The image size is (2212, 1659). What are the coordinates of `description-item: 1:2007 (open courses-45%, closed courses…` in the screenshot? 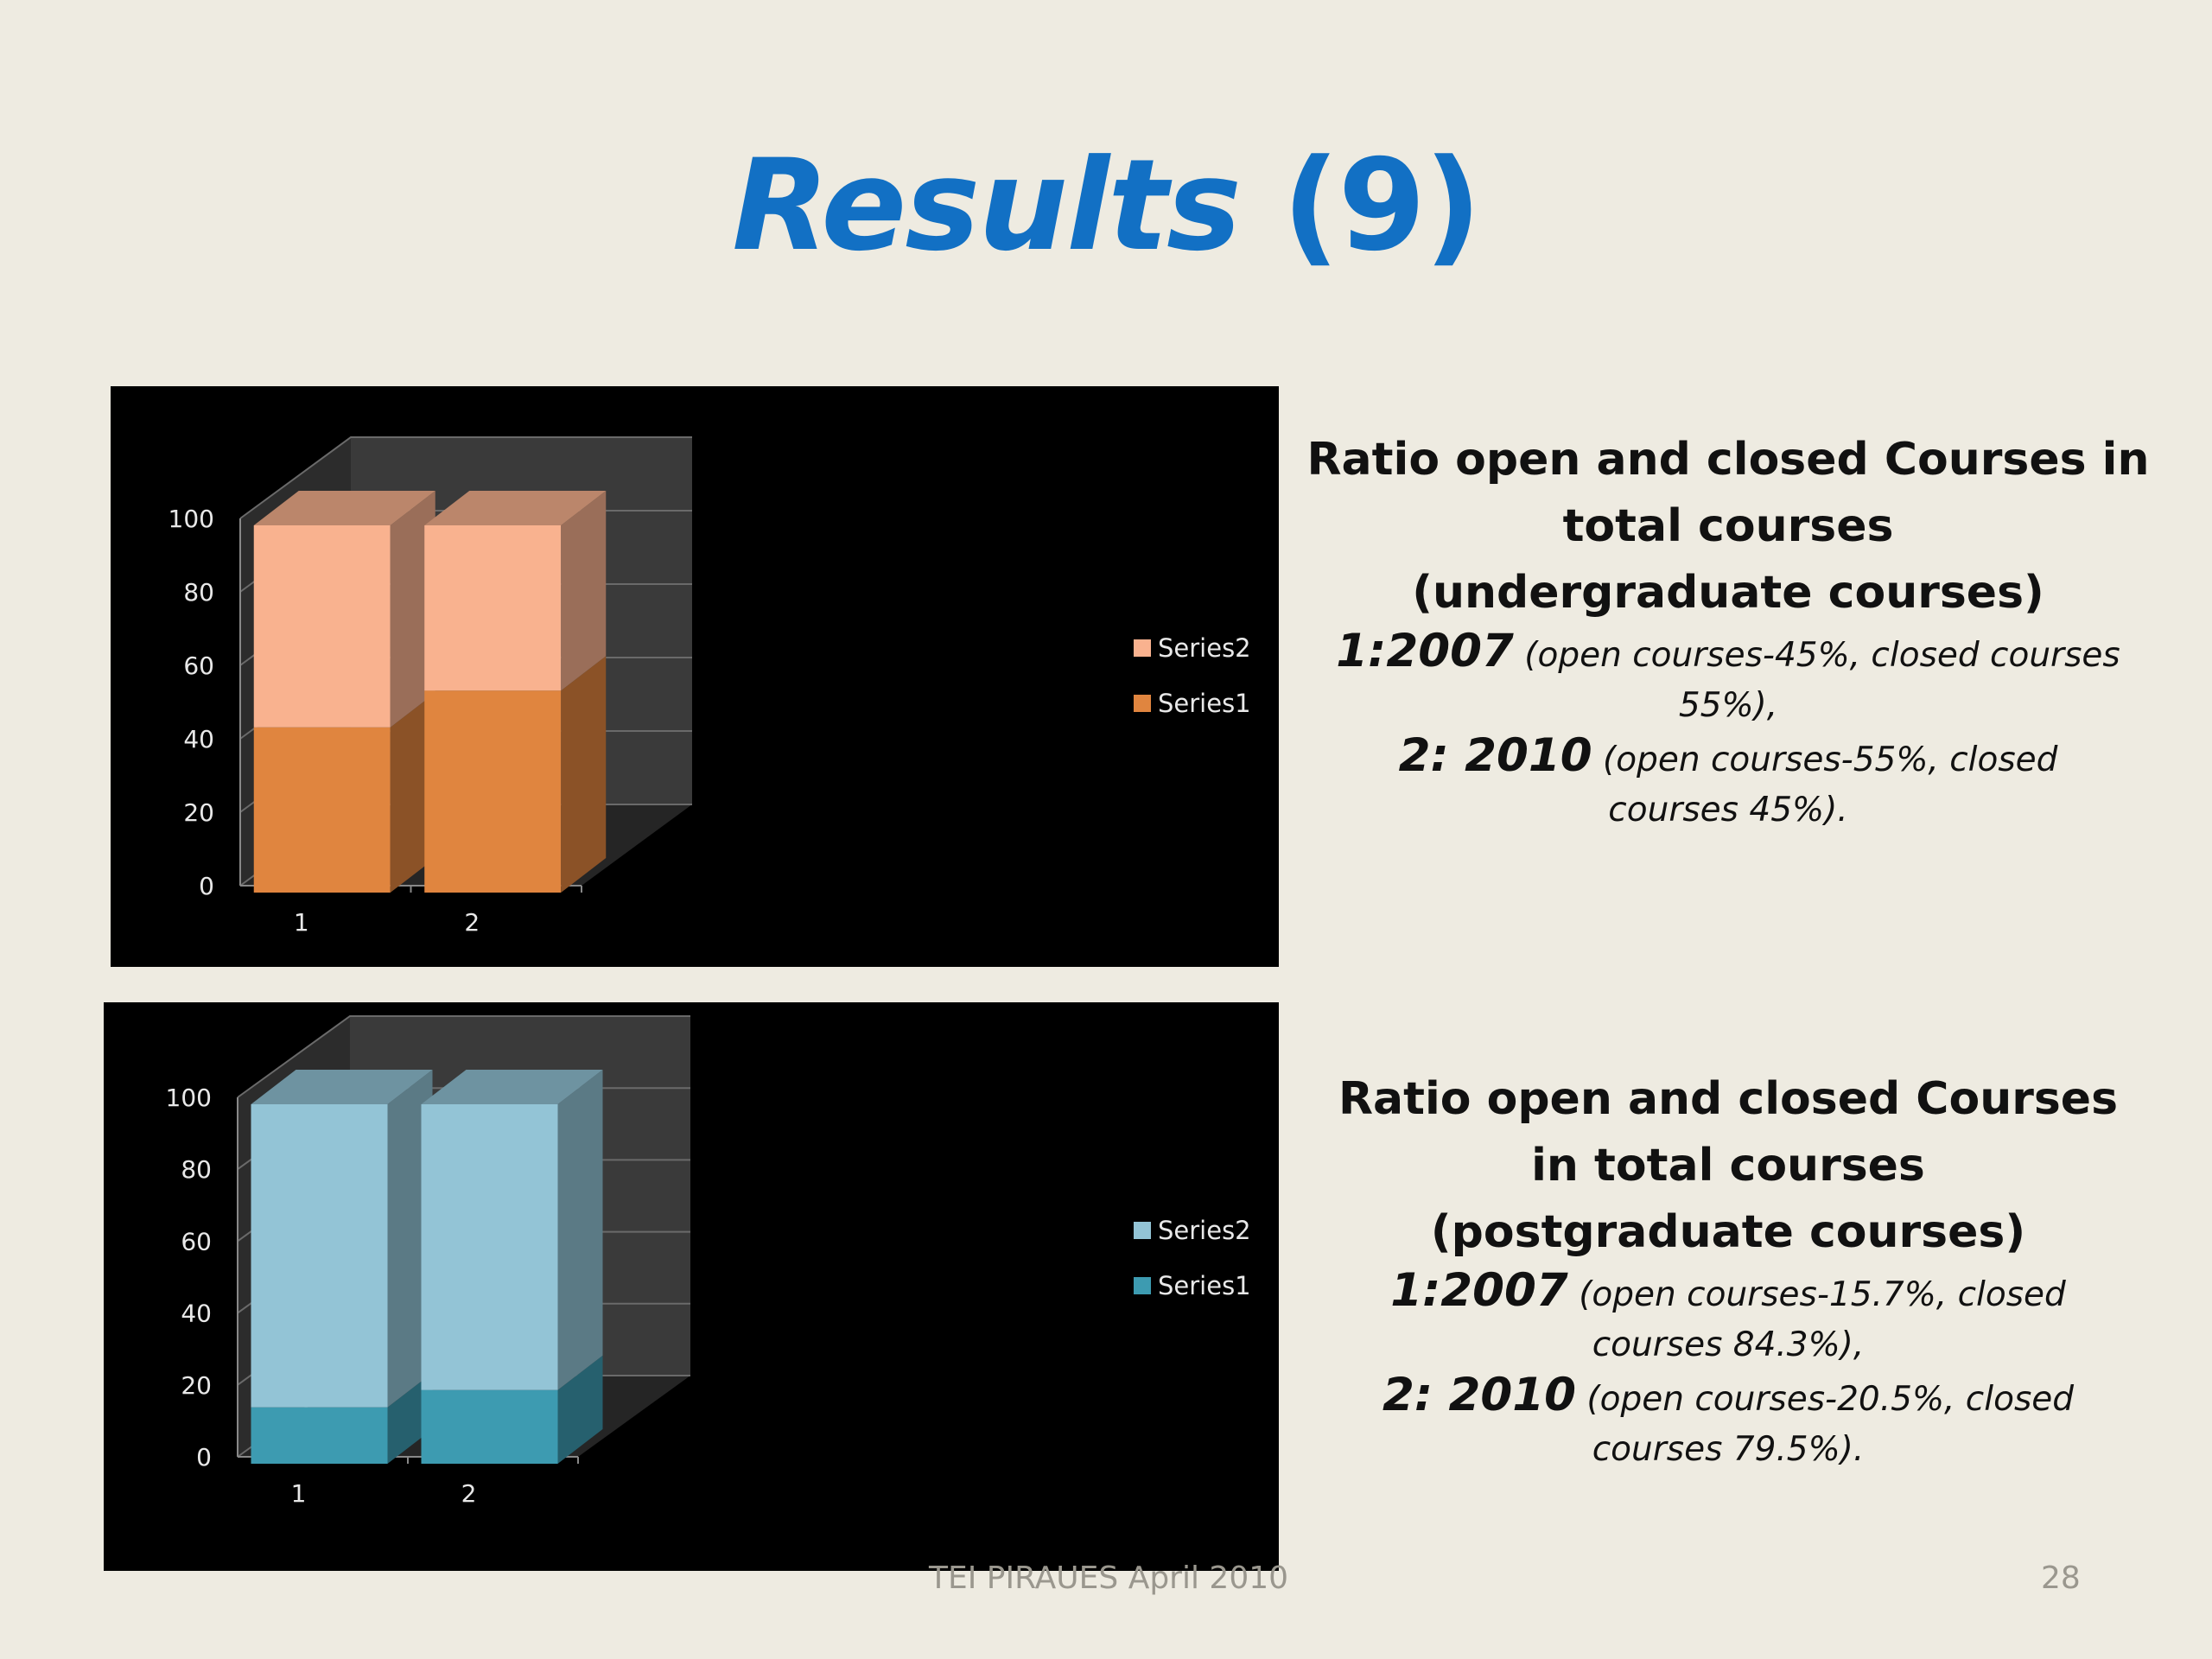 It's located at (1728, 678).